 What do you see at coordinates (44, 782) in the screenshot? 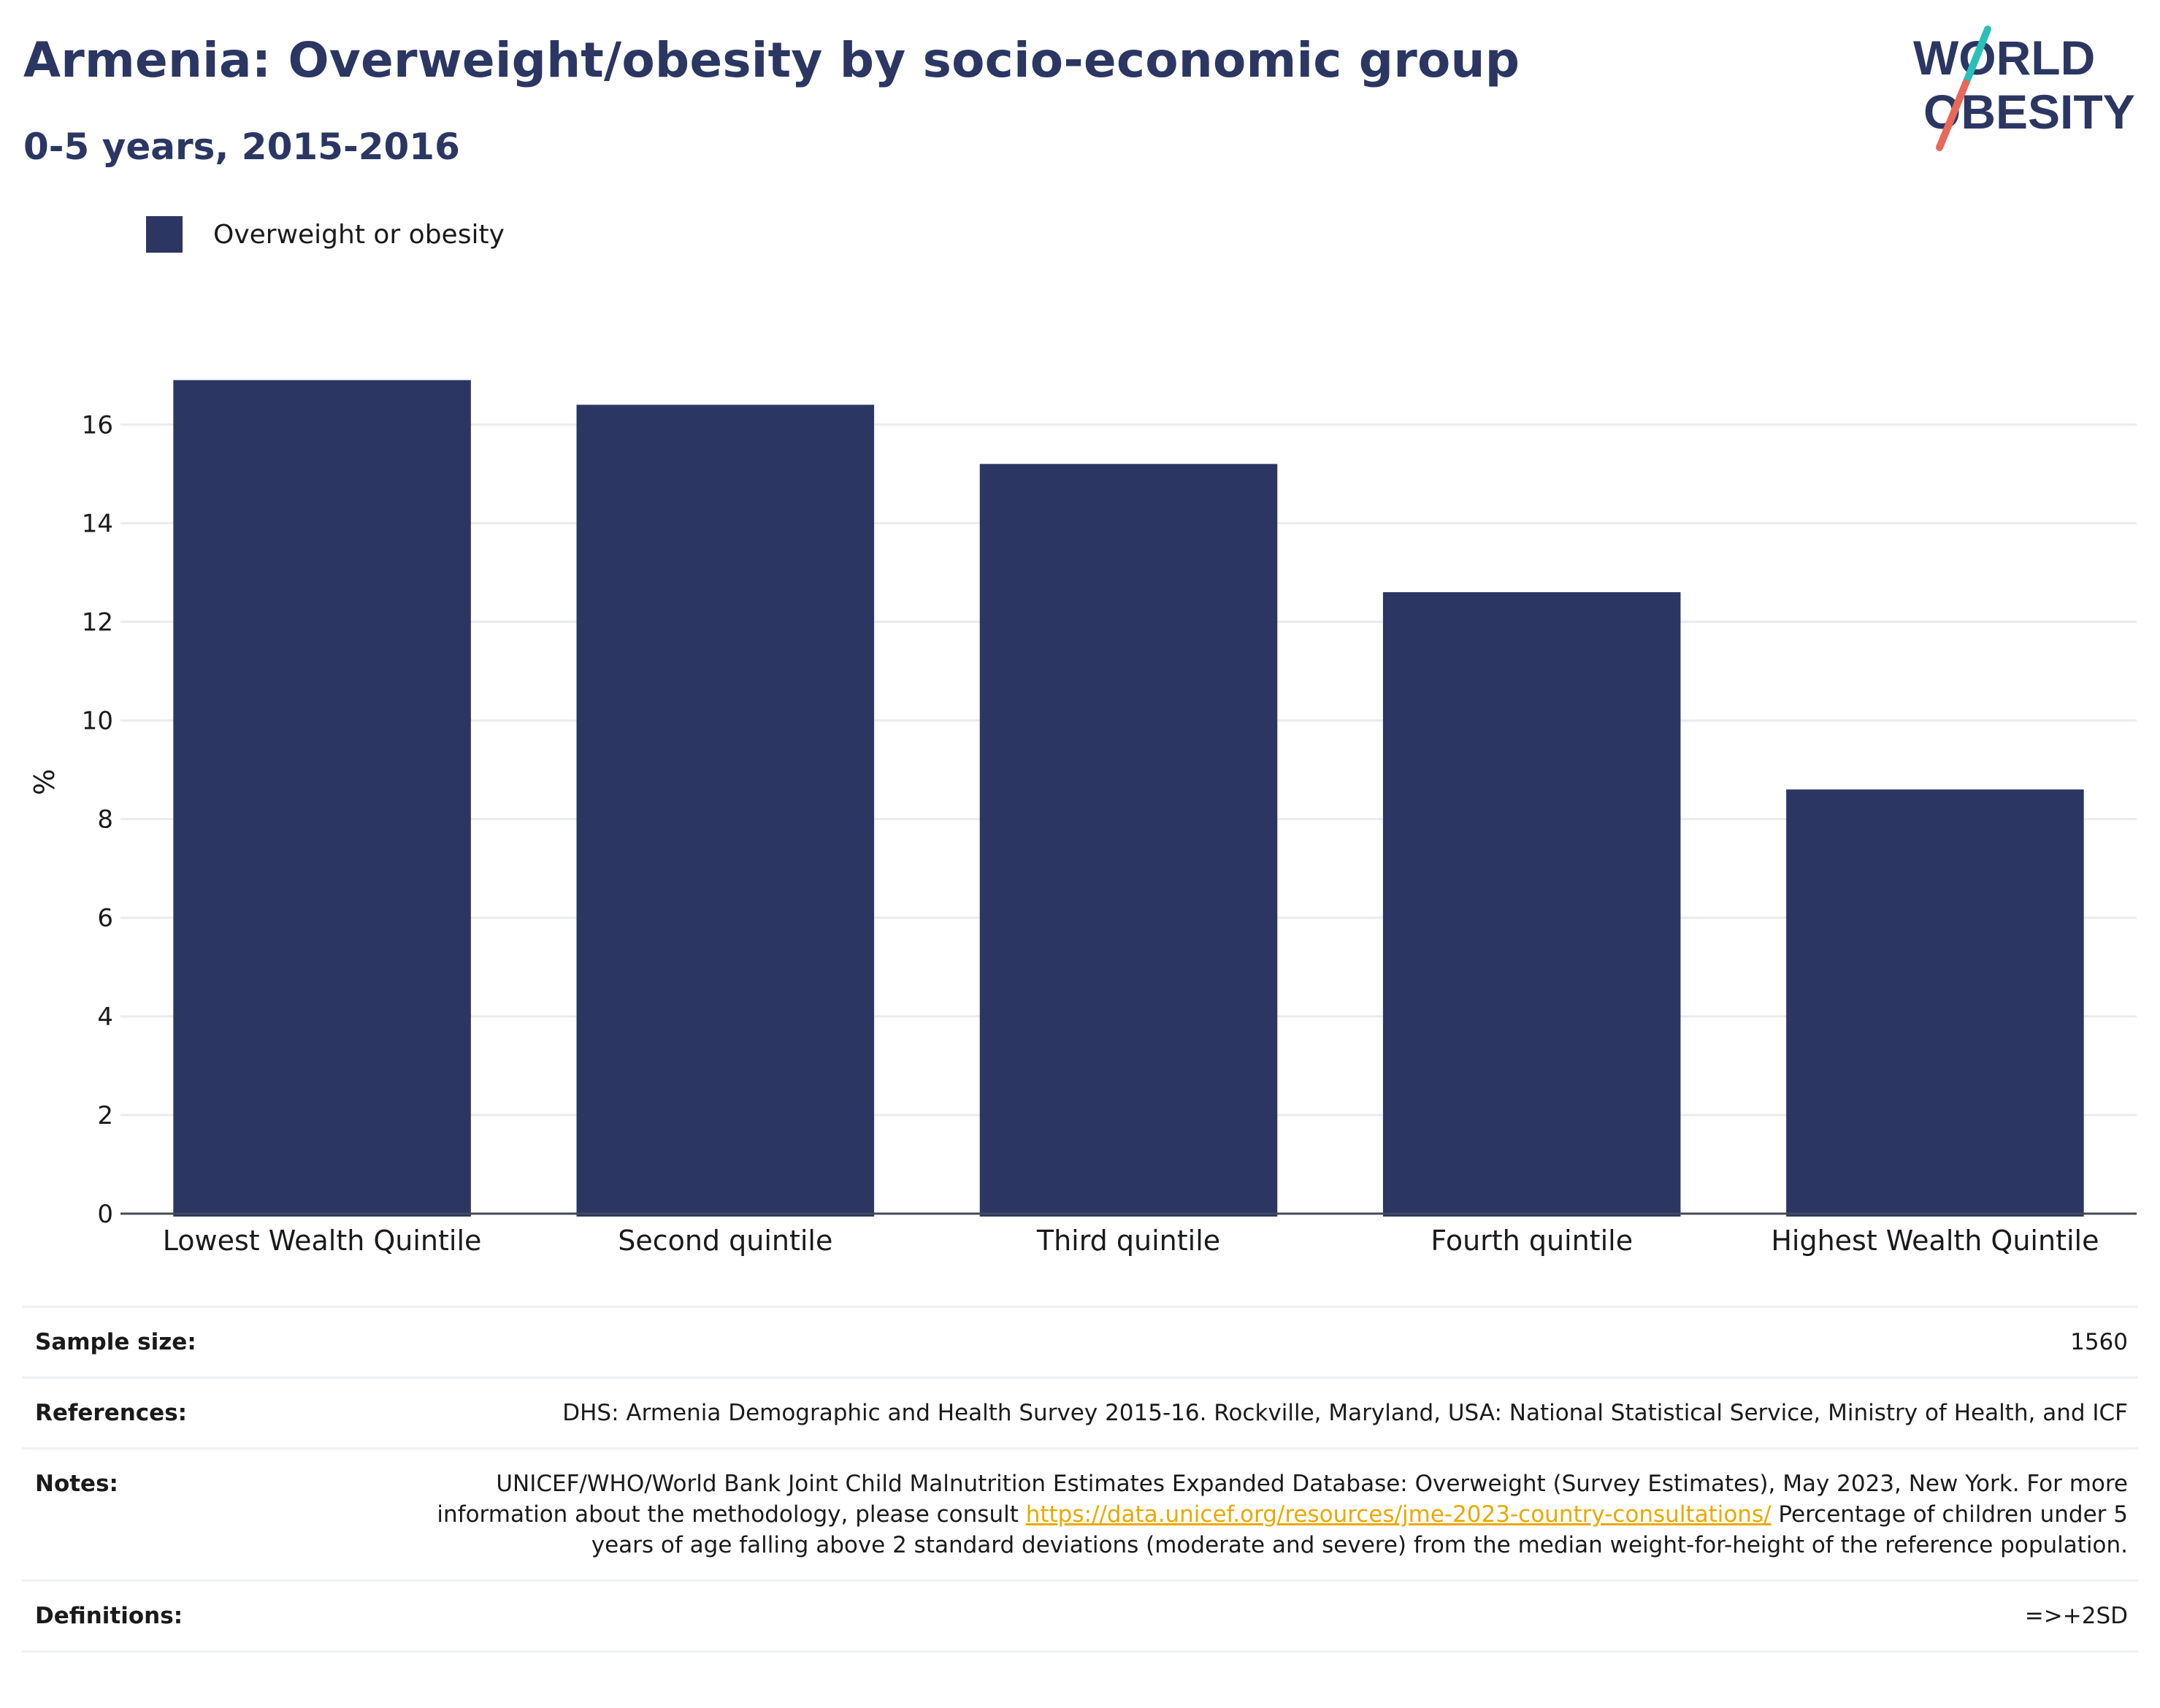
I see `y-axis-label: %` at bounding box center [44, 782].